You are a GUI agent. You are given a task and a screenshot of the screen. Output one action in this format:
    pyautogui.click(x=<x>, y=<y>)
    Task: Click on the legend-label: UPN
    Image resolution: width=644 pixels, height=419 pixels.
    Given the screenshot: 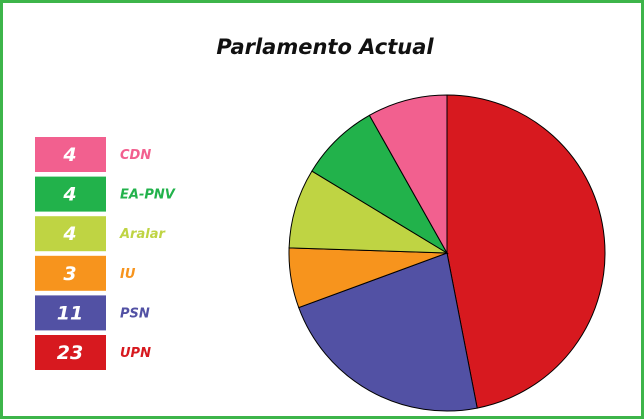 What is the action you would take?
    pyautogui.click(x=135, y=353)
    